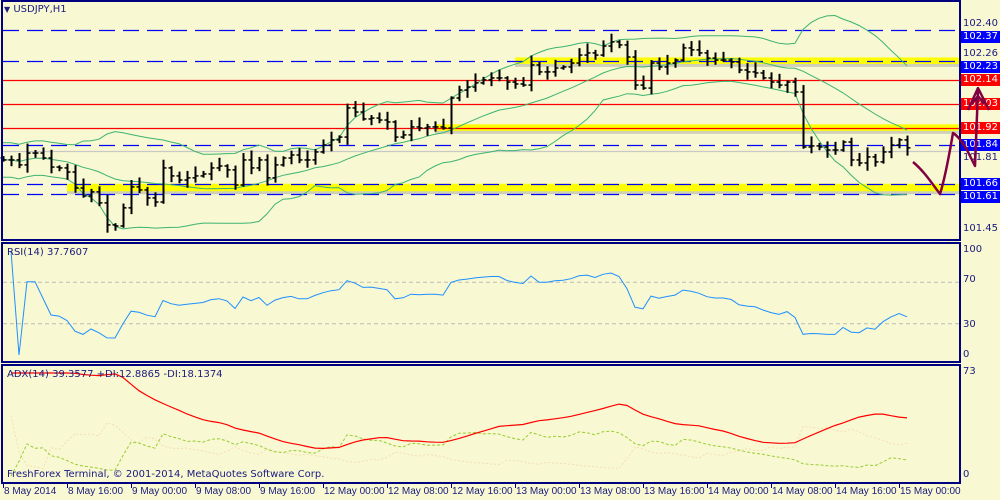 The image size is (1000, 500). I want to click on time-label: 12 May 16:00, so click(482, 491).